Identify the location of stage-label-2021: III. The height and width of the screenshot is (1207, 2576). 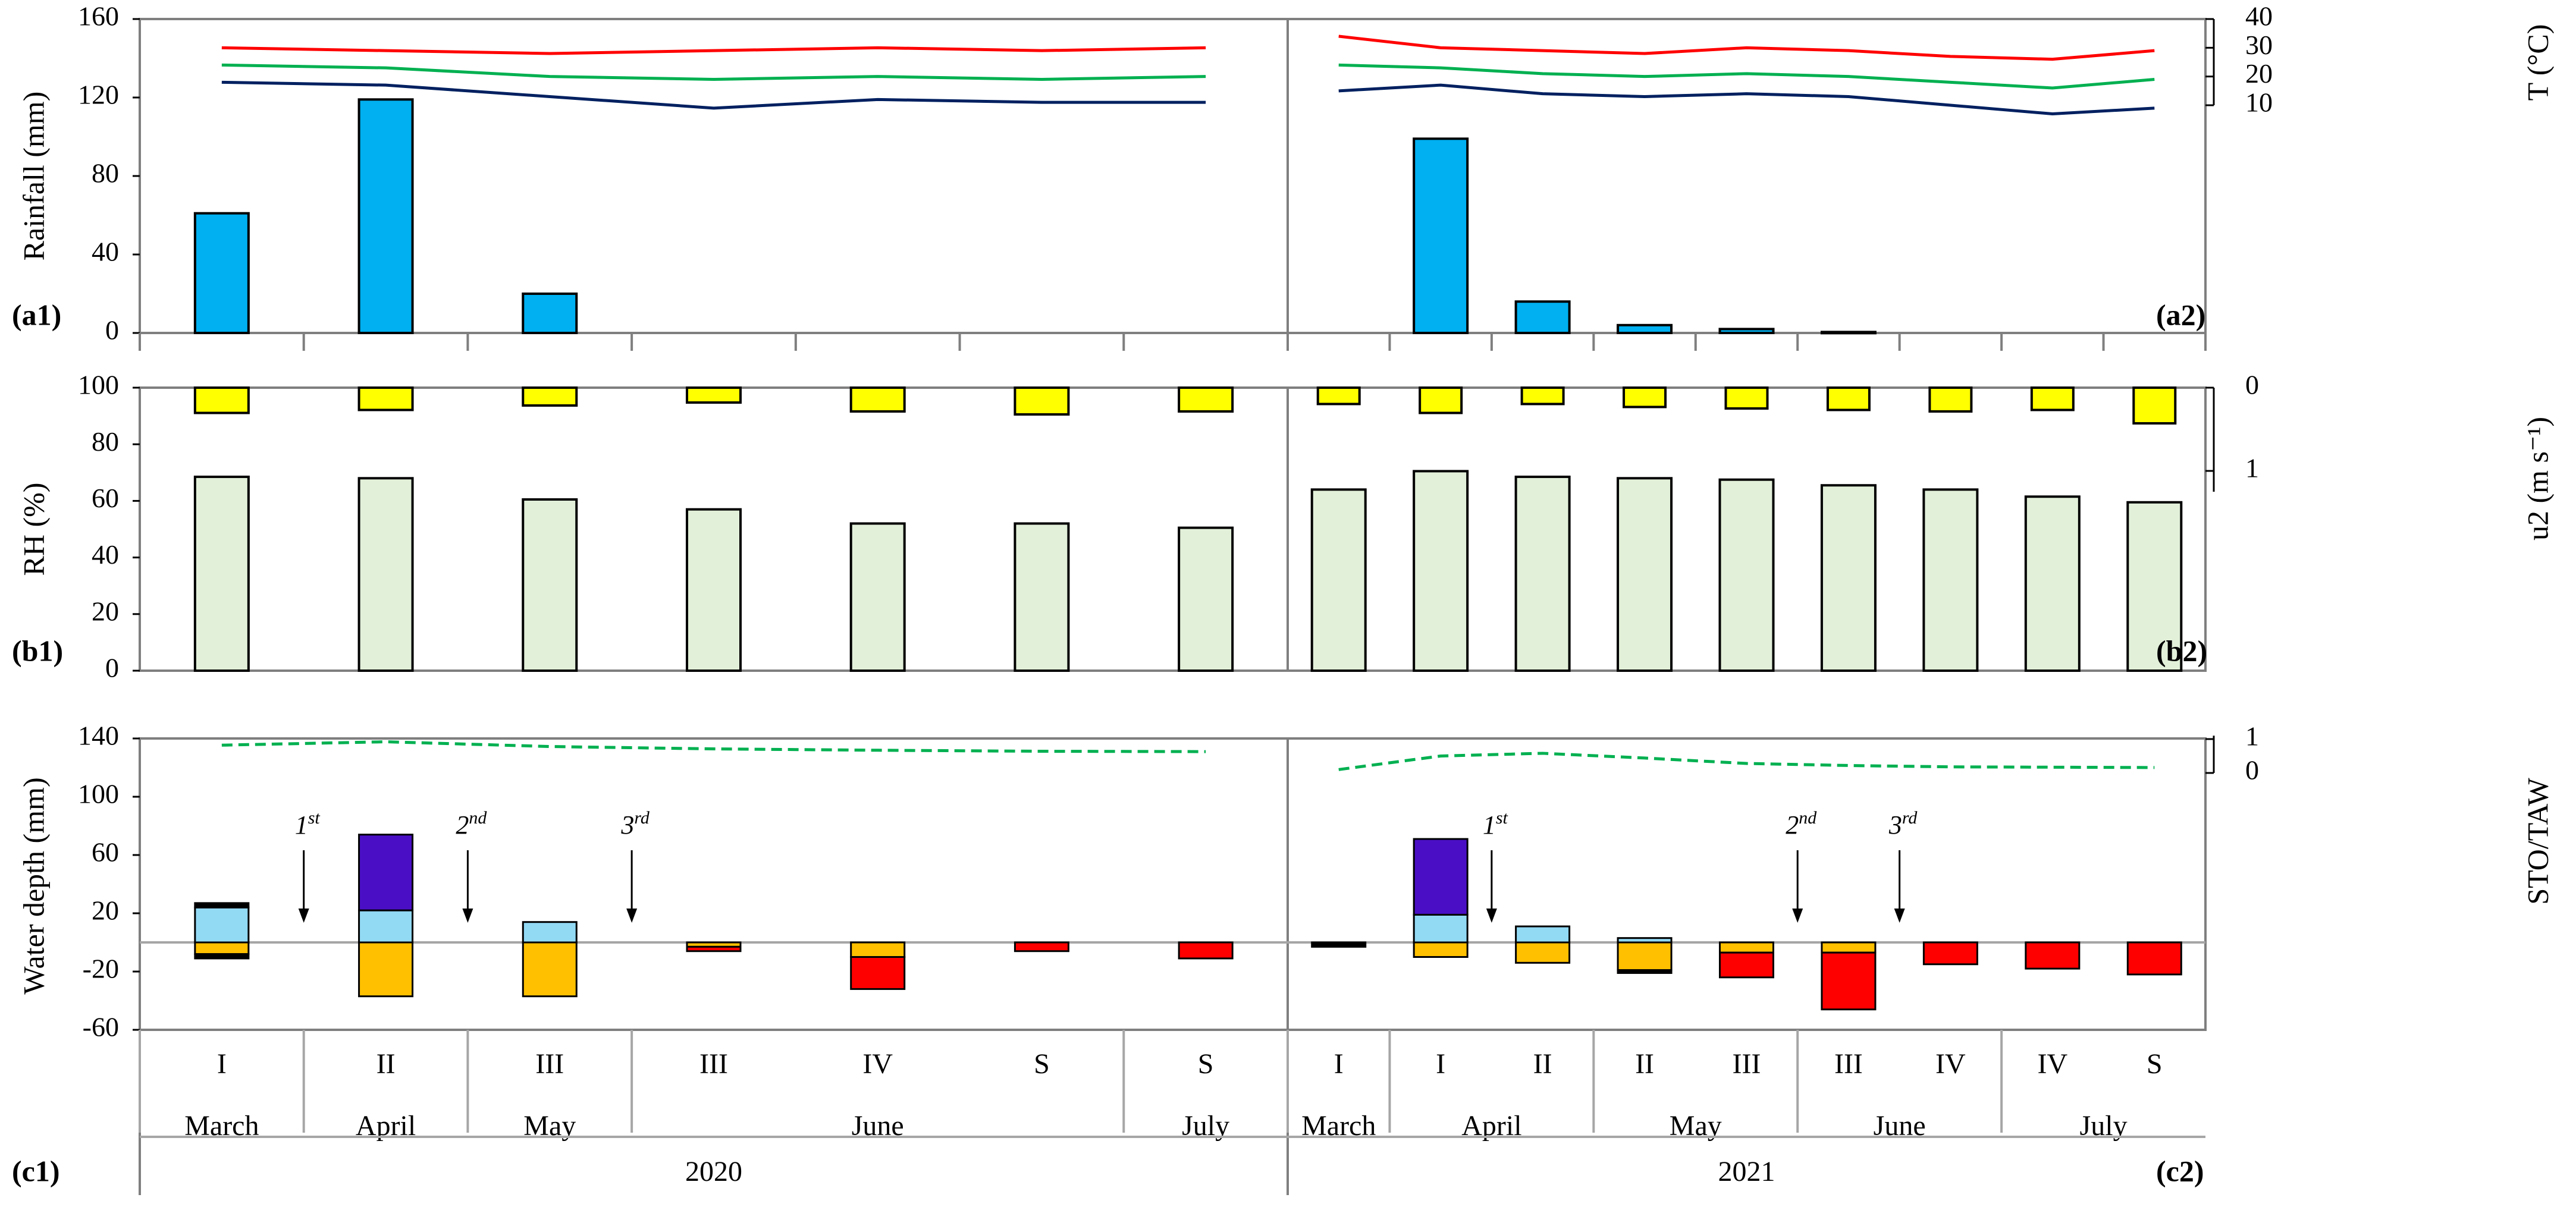
(1848, 1064).